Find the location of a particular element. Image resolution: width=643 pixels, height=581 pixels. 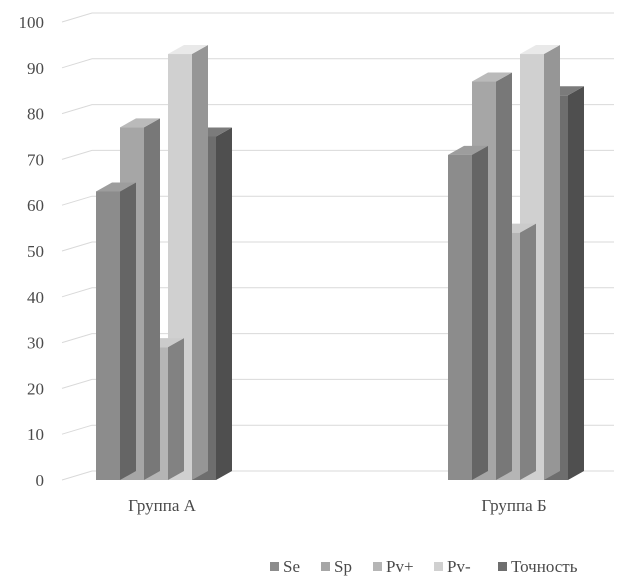

y-tick-label: 80 is located at coordinates (35, 114).